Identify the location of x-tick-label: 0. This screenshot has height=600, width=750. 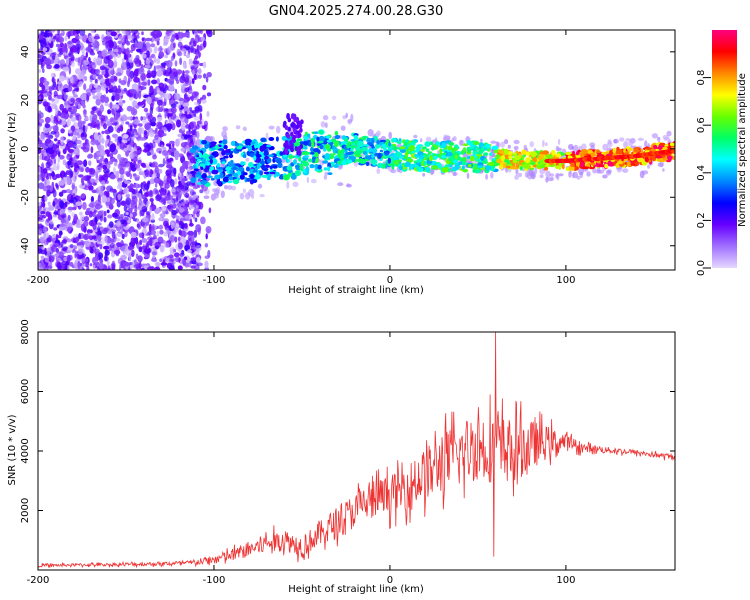
(390, 280).